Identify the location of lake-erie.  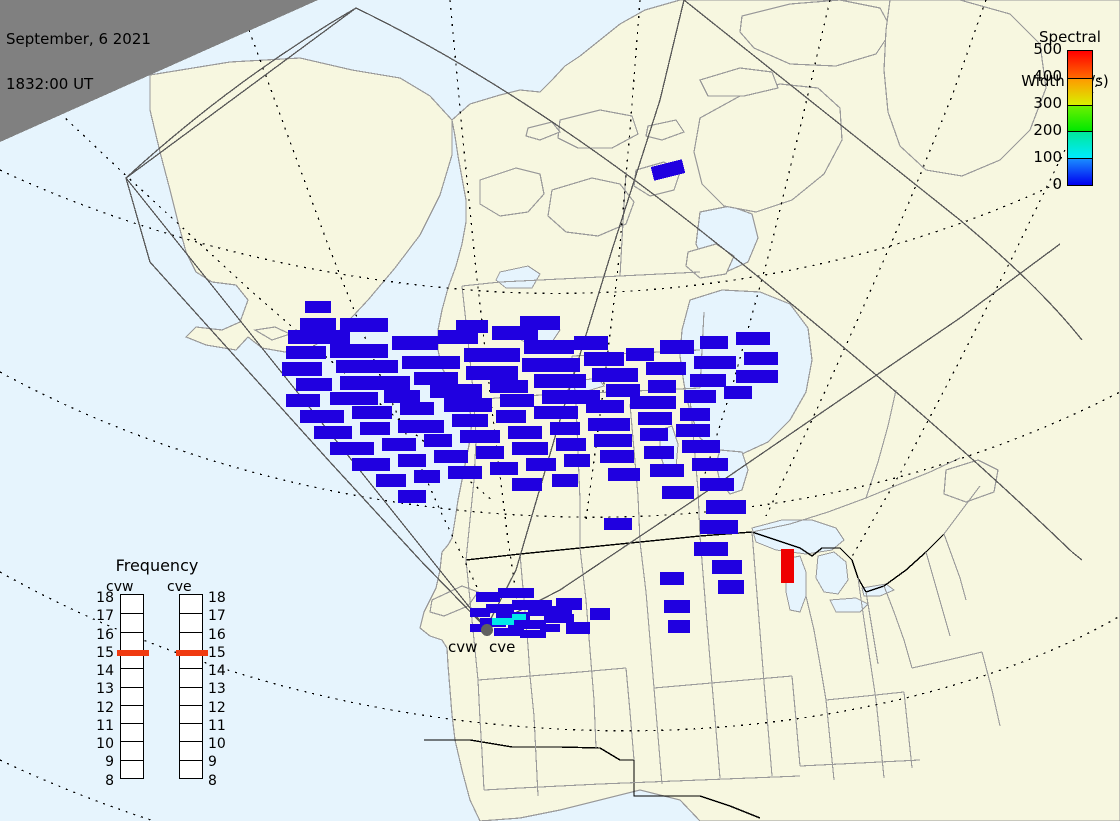
(849, 605).